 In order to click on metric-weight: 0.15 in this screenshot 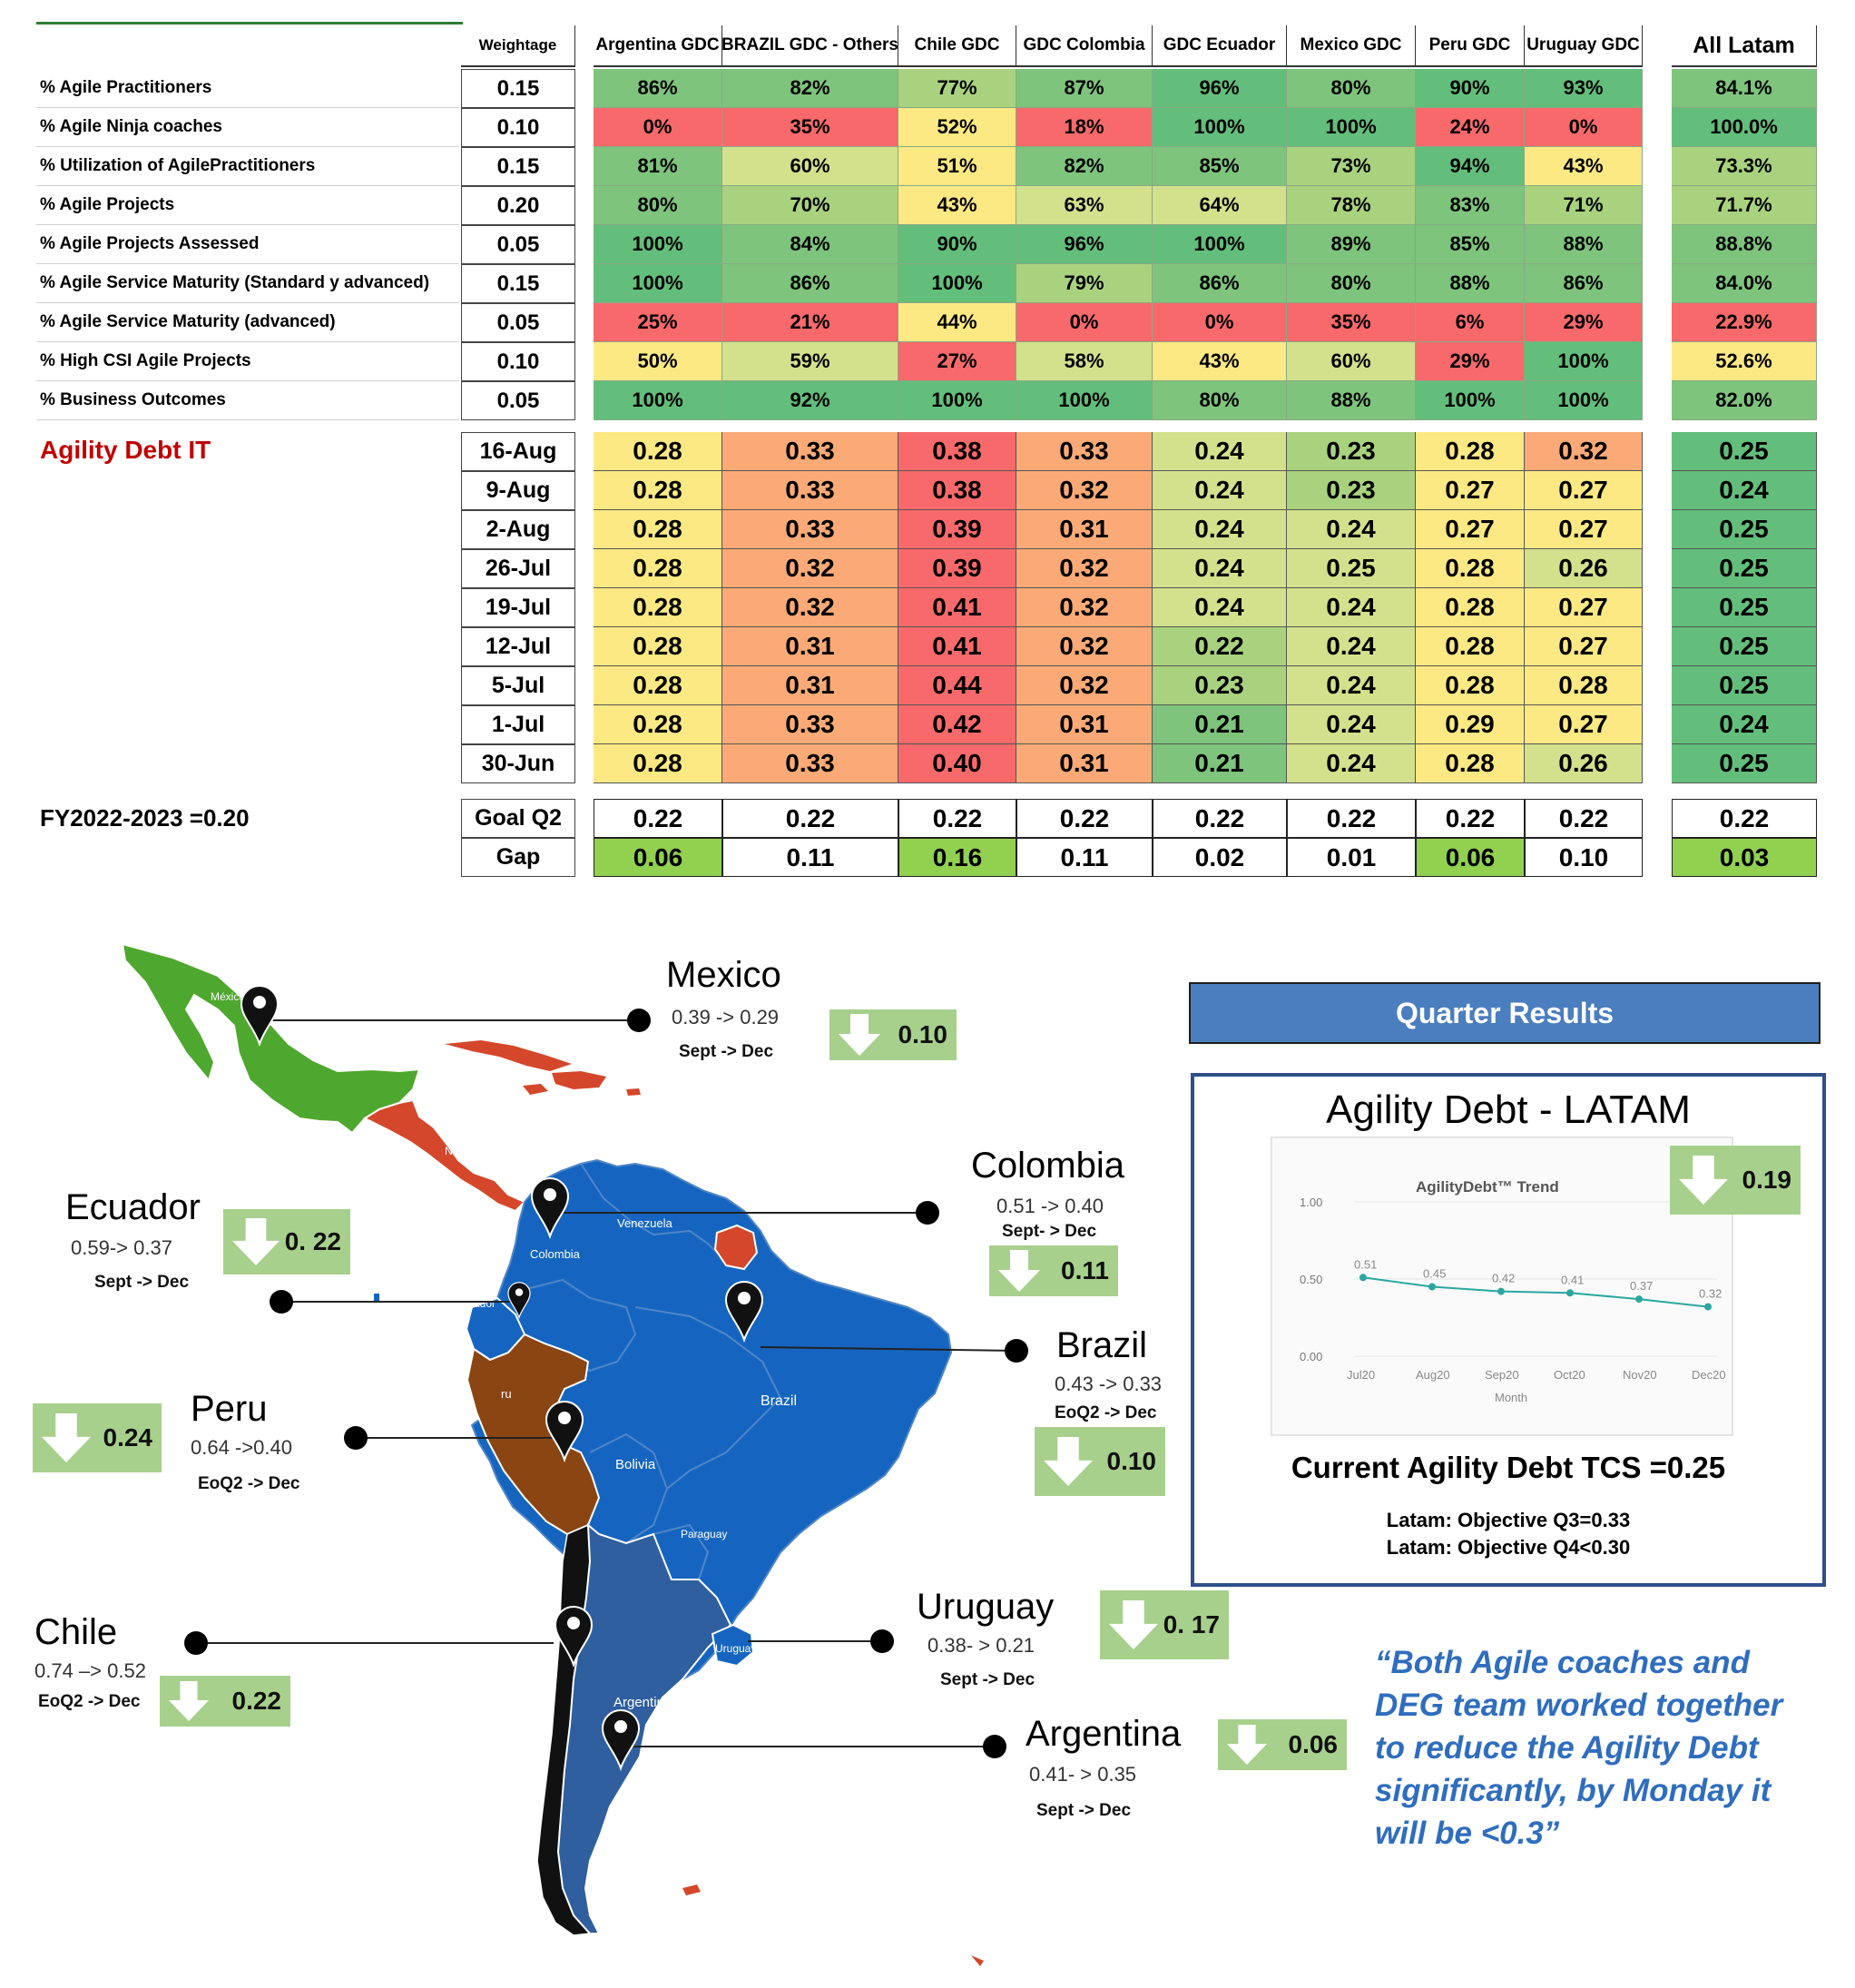, I will do `click(518, 283)`.